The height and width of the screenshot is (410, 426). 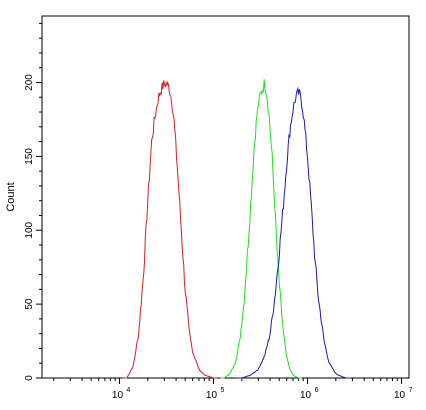 What do you see at coordinates (317, 390) in the screenshot?
I see `x-tick-exponent: 6` at bounding box center [317, 390].